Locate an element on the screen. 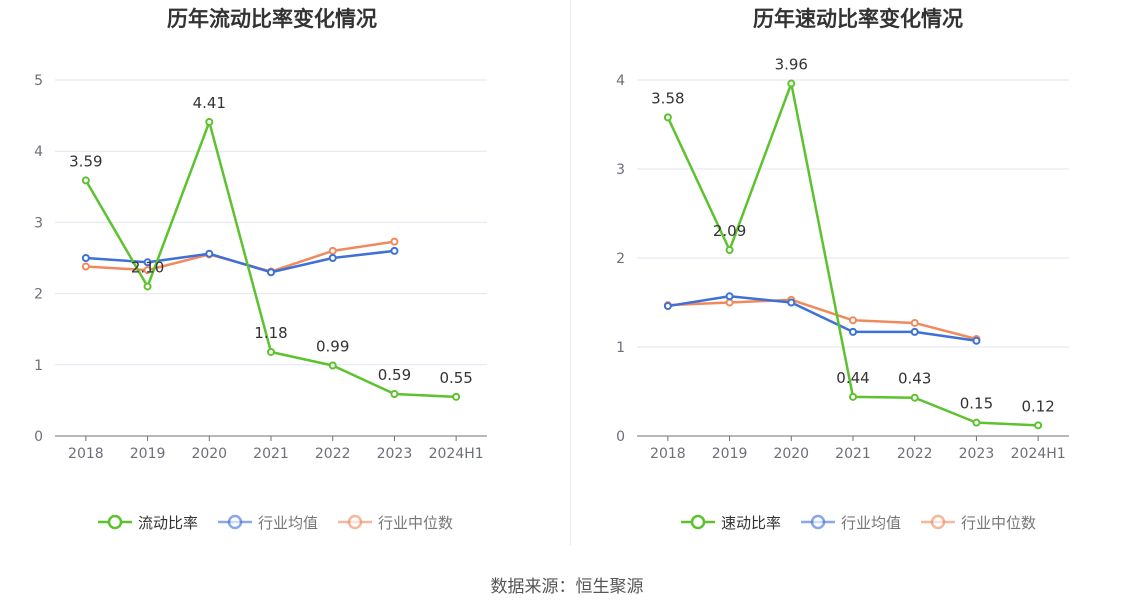  data-label: 4.41 is located at coordinates (209, 103).